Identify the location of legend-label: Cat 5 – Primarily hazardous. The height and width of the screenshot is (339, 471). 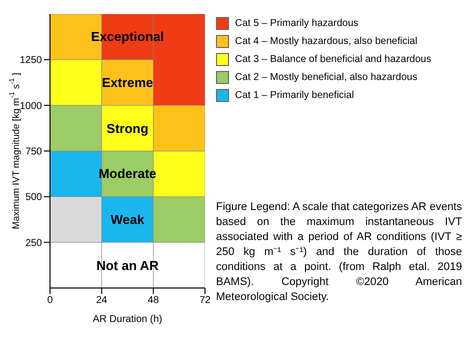
(296, 23).